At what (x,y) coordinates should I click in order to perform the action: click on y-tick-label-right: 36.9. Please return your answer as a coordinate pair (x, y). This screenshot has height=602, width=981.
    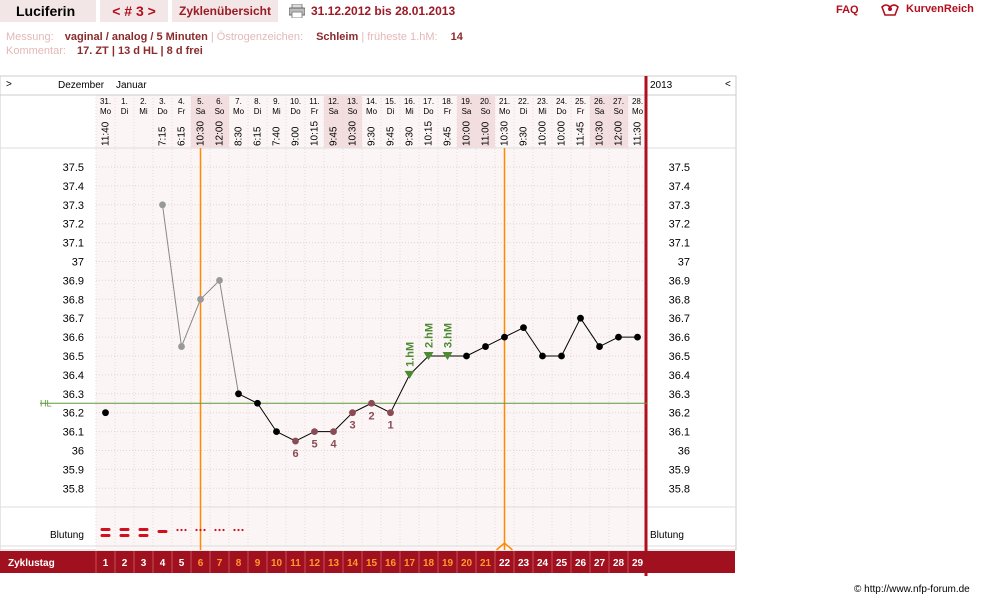
    Looking at the image, I should click on (679, 281).